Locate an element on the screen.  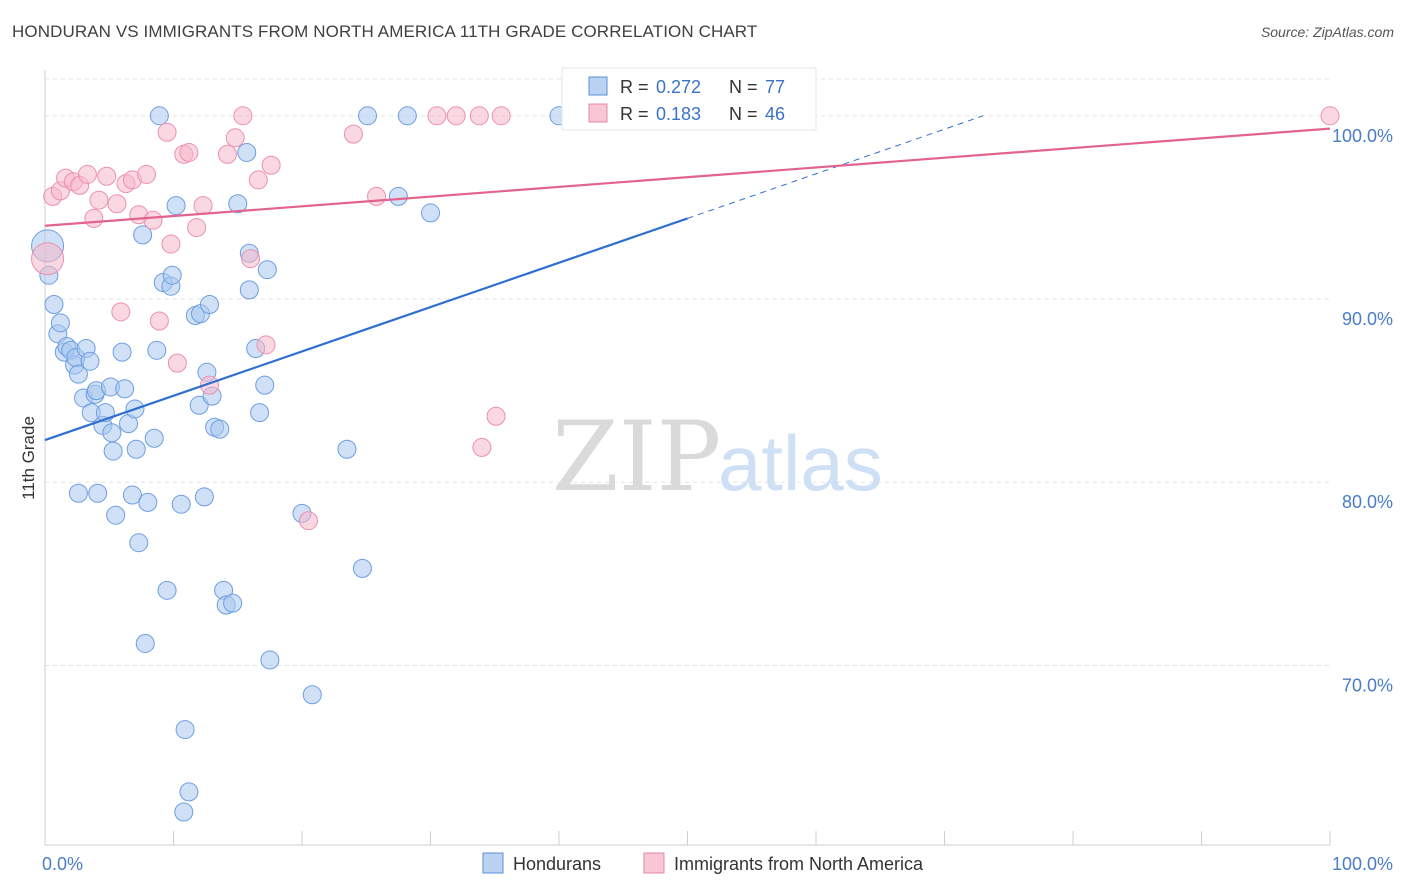
x-tick-label: 0.0% is located at coordinates (62, 864).